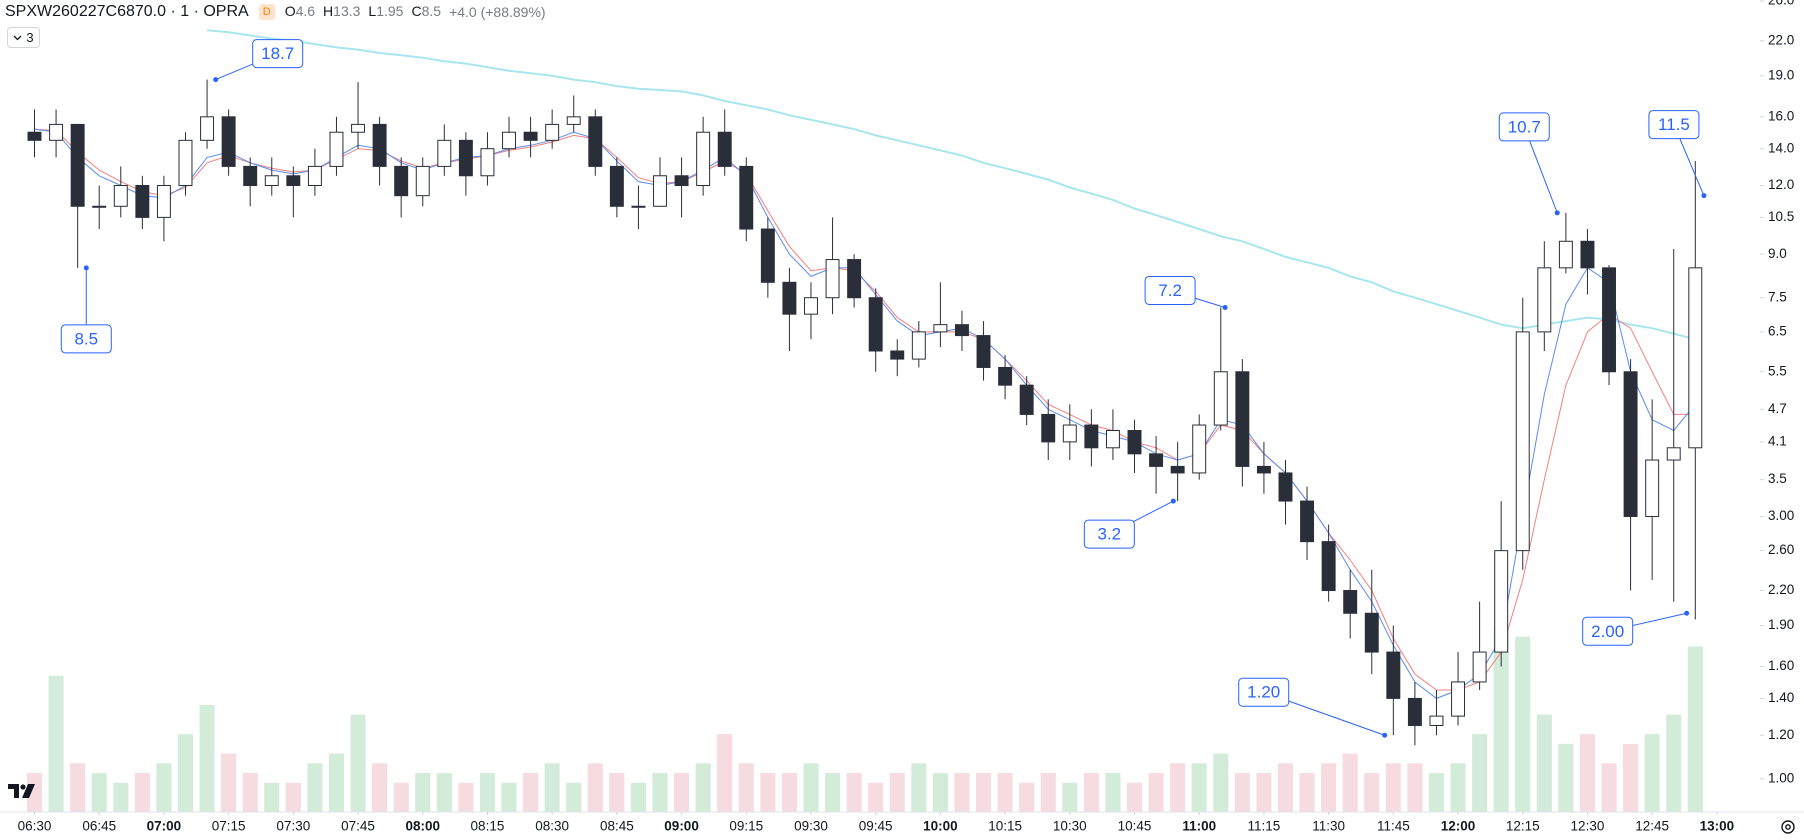  Describe the element at coordinates (617, 826) in the screenshot. I see `x-tick-label: 08:45` at that location.